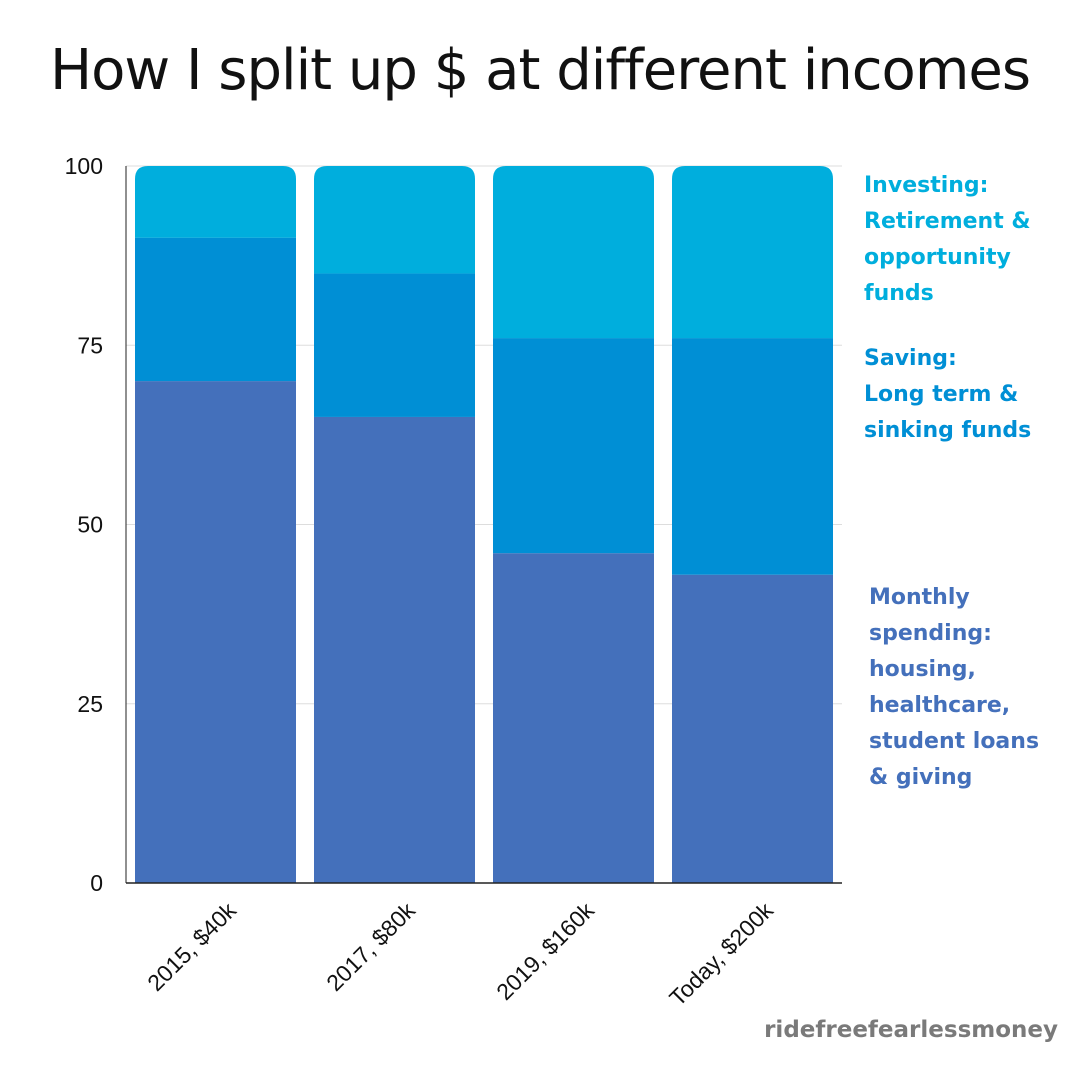  Describe the element at coordinates (545, 951) in the screenshot. I see `x-tick-label: 2019, $160k` at that location.